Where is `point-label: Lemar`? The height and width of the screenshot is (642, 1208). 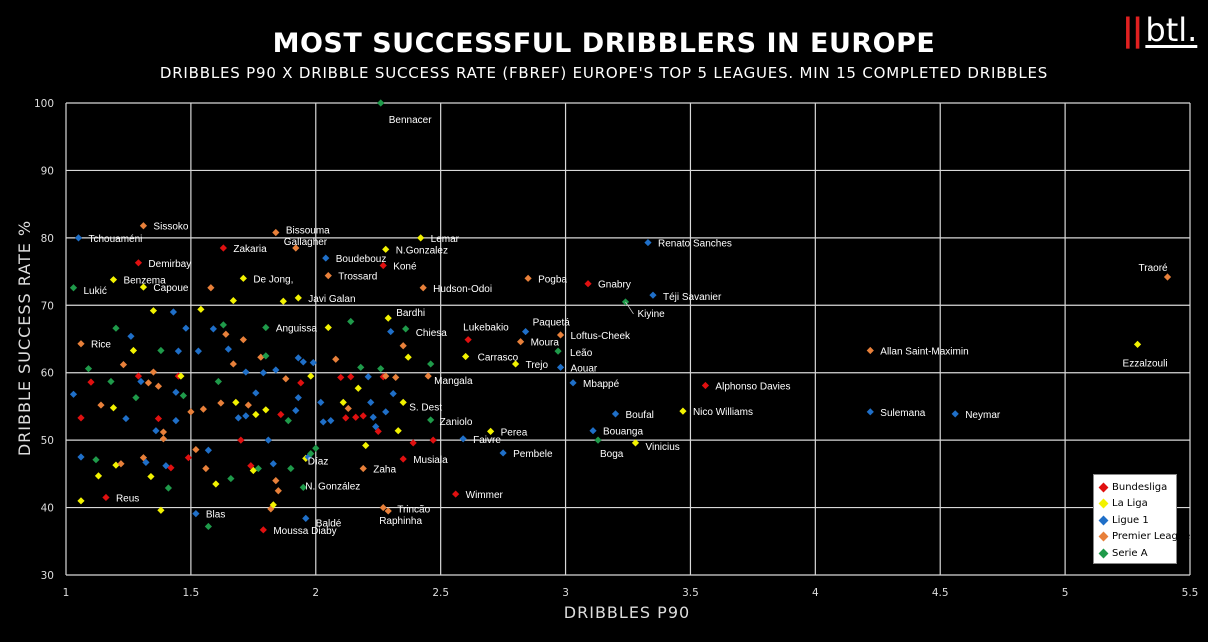 point-label: Lemar is located at coordinates (445, 239).